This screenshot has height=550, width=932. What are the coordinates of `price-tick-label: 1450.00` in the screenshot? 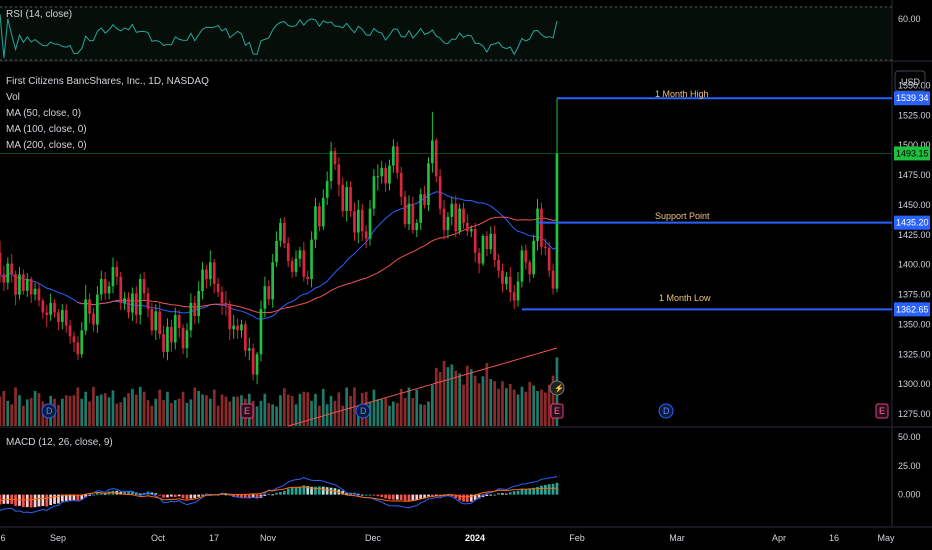 It's located at (914, 205).